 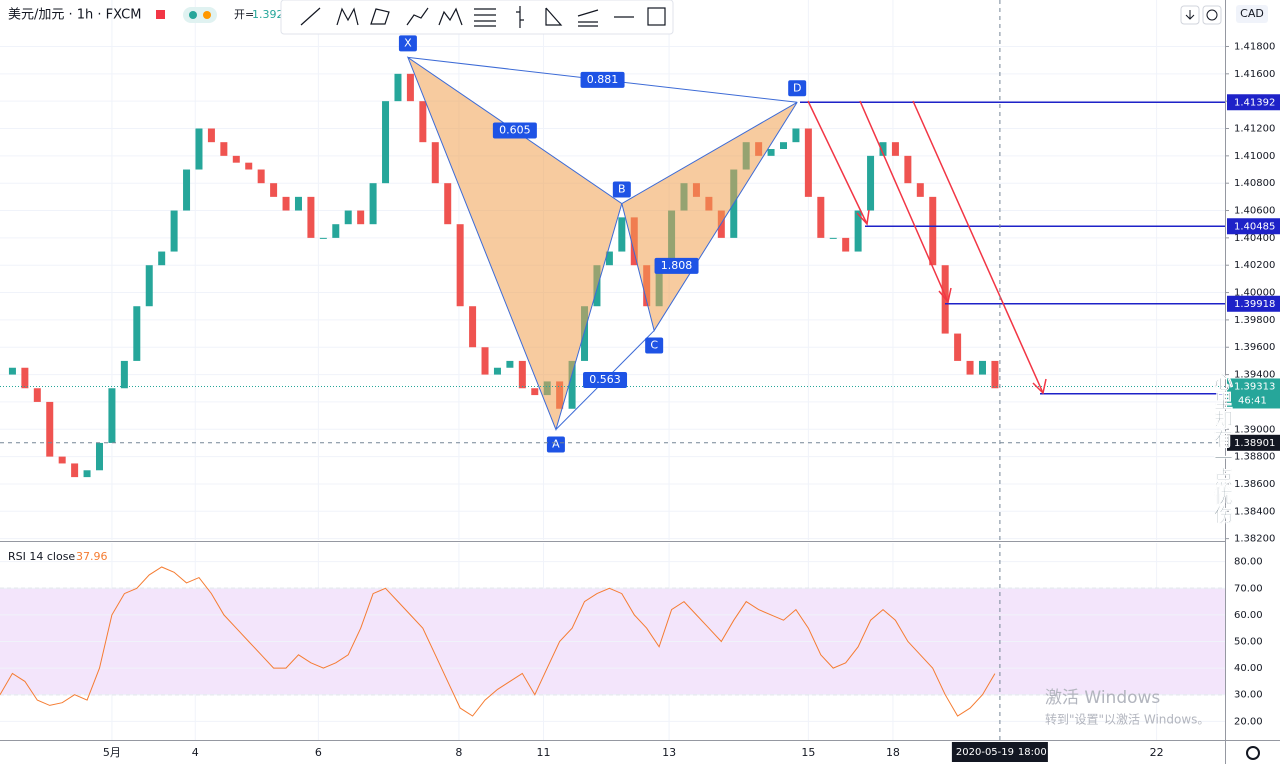 I want to click on ratio-label: 0.563, so click(x=605, y=379).